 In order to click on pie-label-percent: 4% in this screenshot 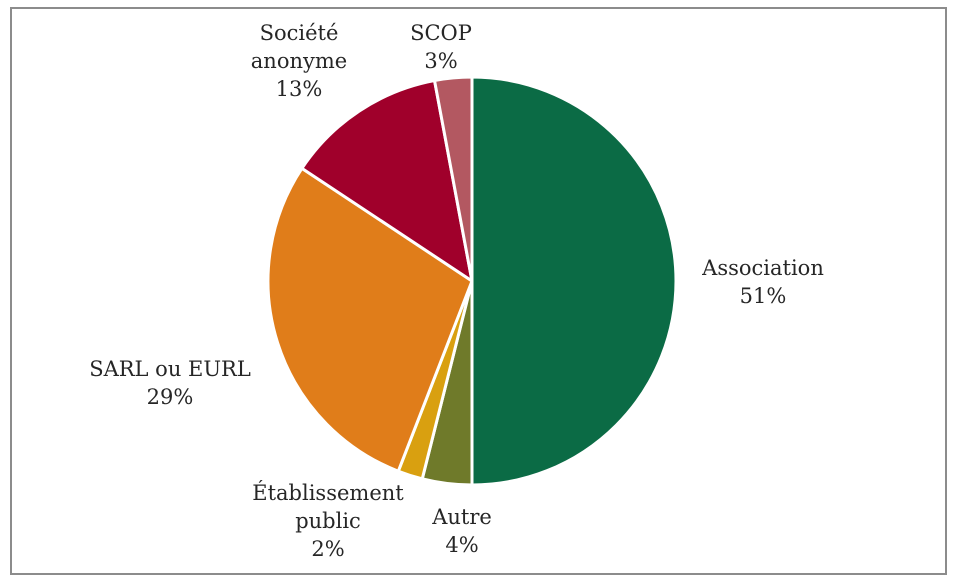, I will do `click(461, 545)`.